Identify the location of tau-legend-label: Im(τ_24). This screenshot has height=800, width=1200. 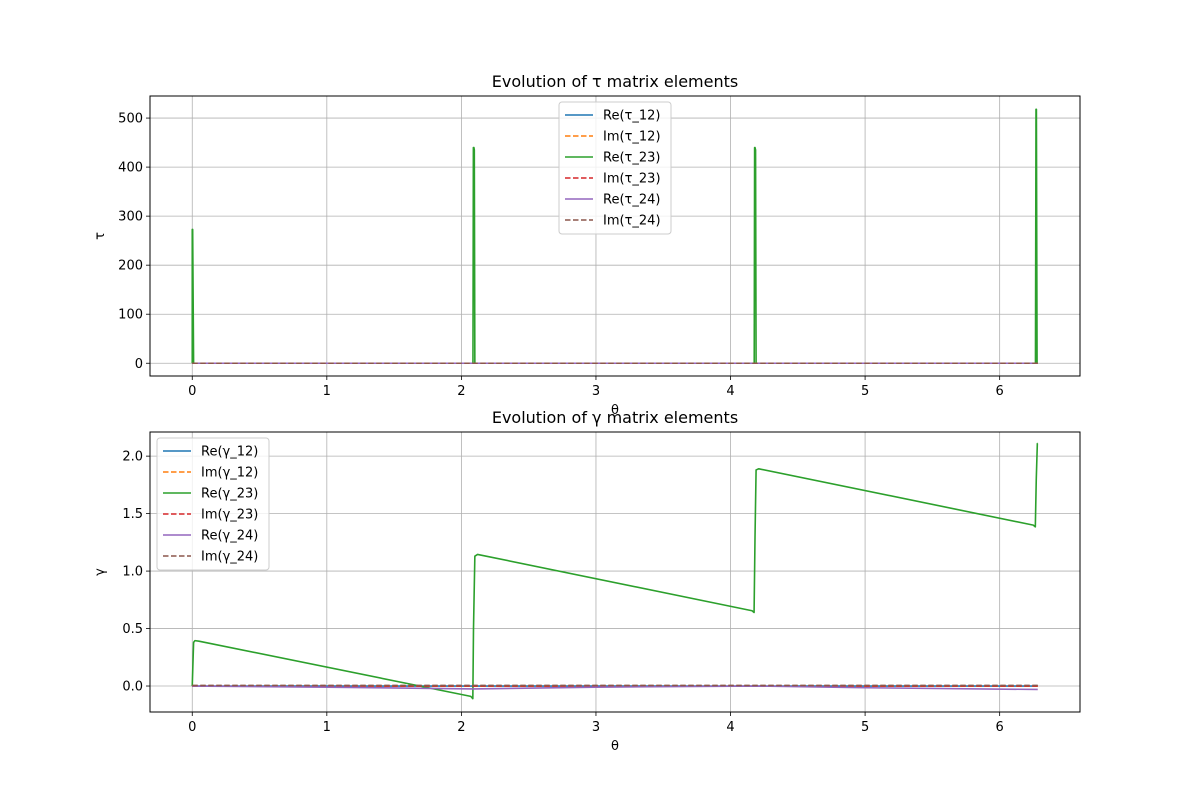
(632, 221).